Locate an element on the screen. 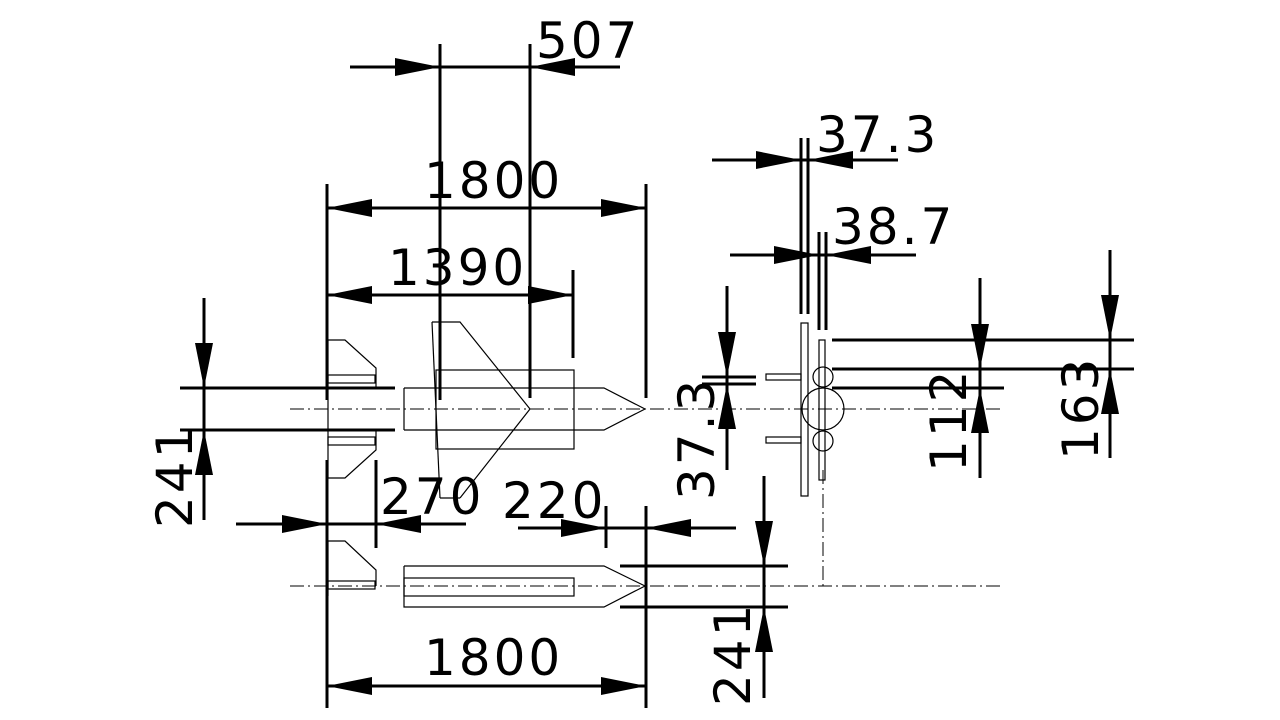 Image resolution: width=1280 pixels, height=720 pixels. top-wing-upper is located at coordinates (481, 410).